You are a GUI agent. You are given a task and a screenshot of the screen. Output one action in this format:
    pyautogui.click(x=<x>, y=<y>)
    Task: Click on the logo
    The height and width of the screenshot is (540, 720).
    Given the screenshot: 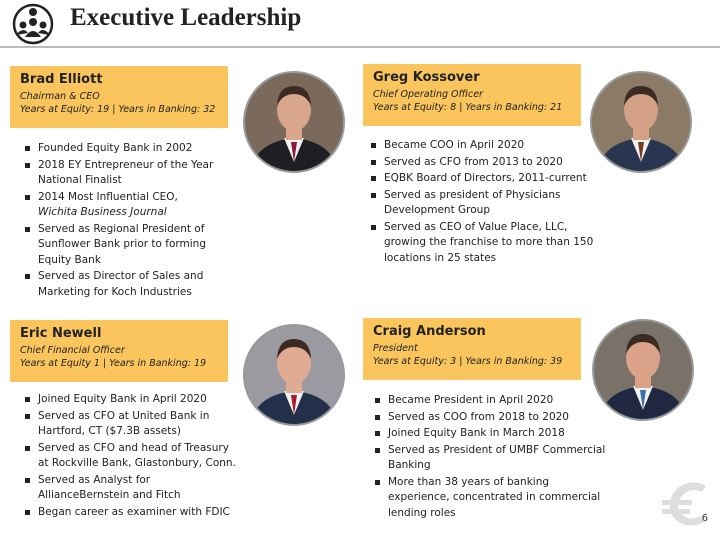 What is the action you would take?
    pyautogui.click(x=684, y=504)
    